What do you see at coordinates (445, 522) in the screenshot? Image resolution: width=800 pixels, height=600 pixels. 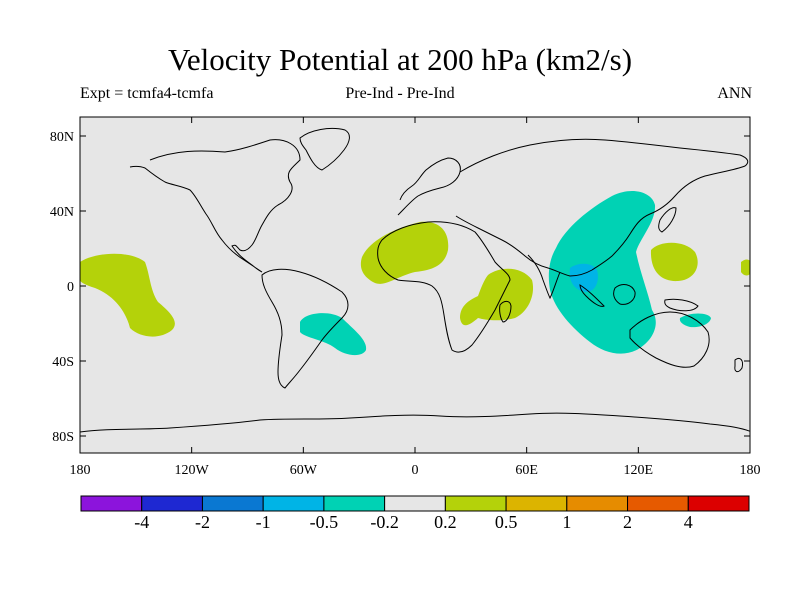 I see `colorbar-label: 0.2` at bounding box center [445, 522].